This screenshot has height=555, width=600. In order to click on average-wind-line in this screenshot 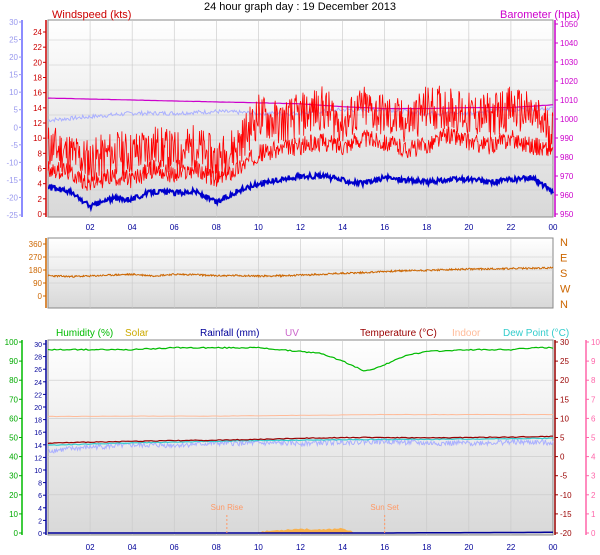, I will do `click(300, 191)`.